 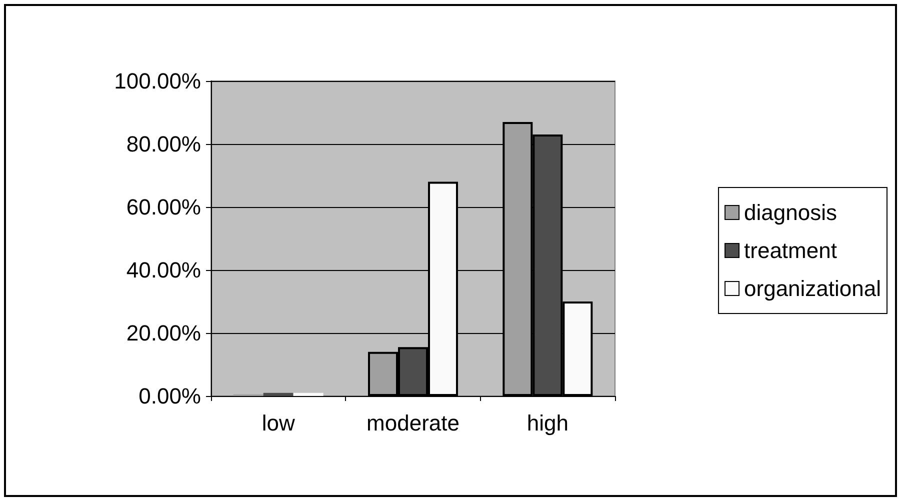 What do you see at coordinates (163, 144) in the screenshot?
I see `y-tick-label: 80.00%` at bounding box center [163, 144].